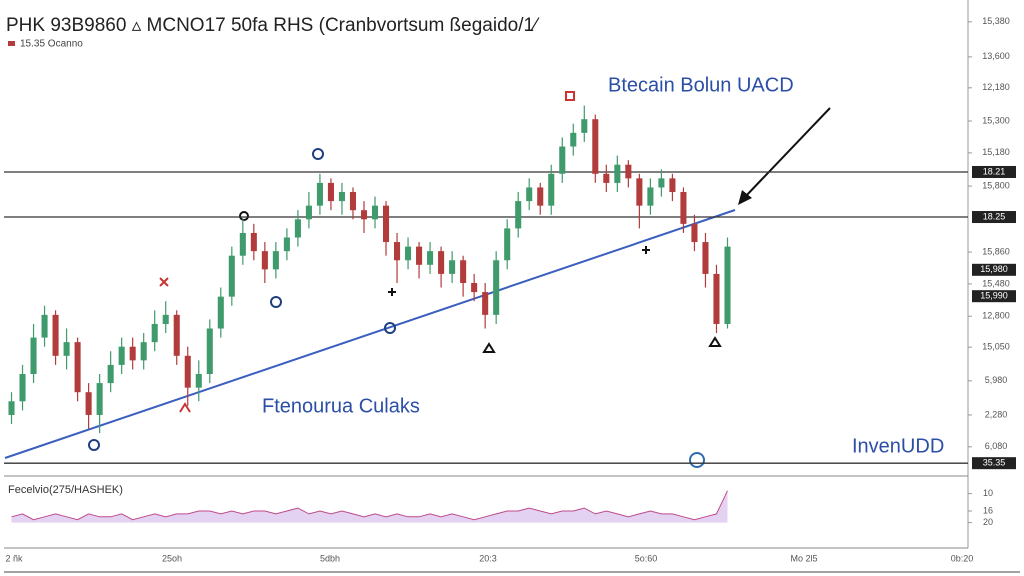  I want to click on price-tag-label: 15,980, so click(994, 269).